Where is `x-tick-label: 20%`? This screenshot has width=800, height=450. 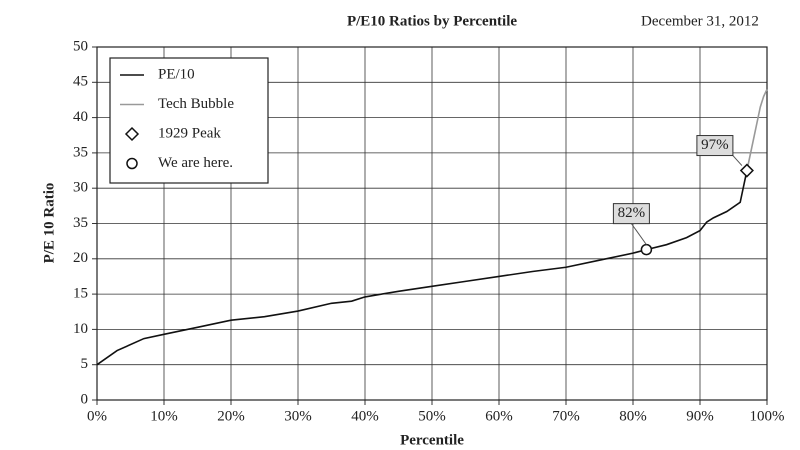
x-tick-label: 20% is located at coordinates (231, 416).